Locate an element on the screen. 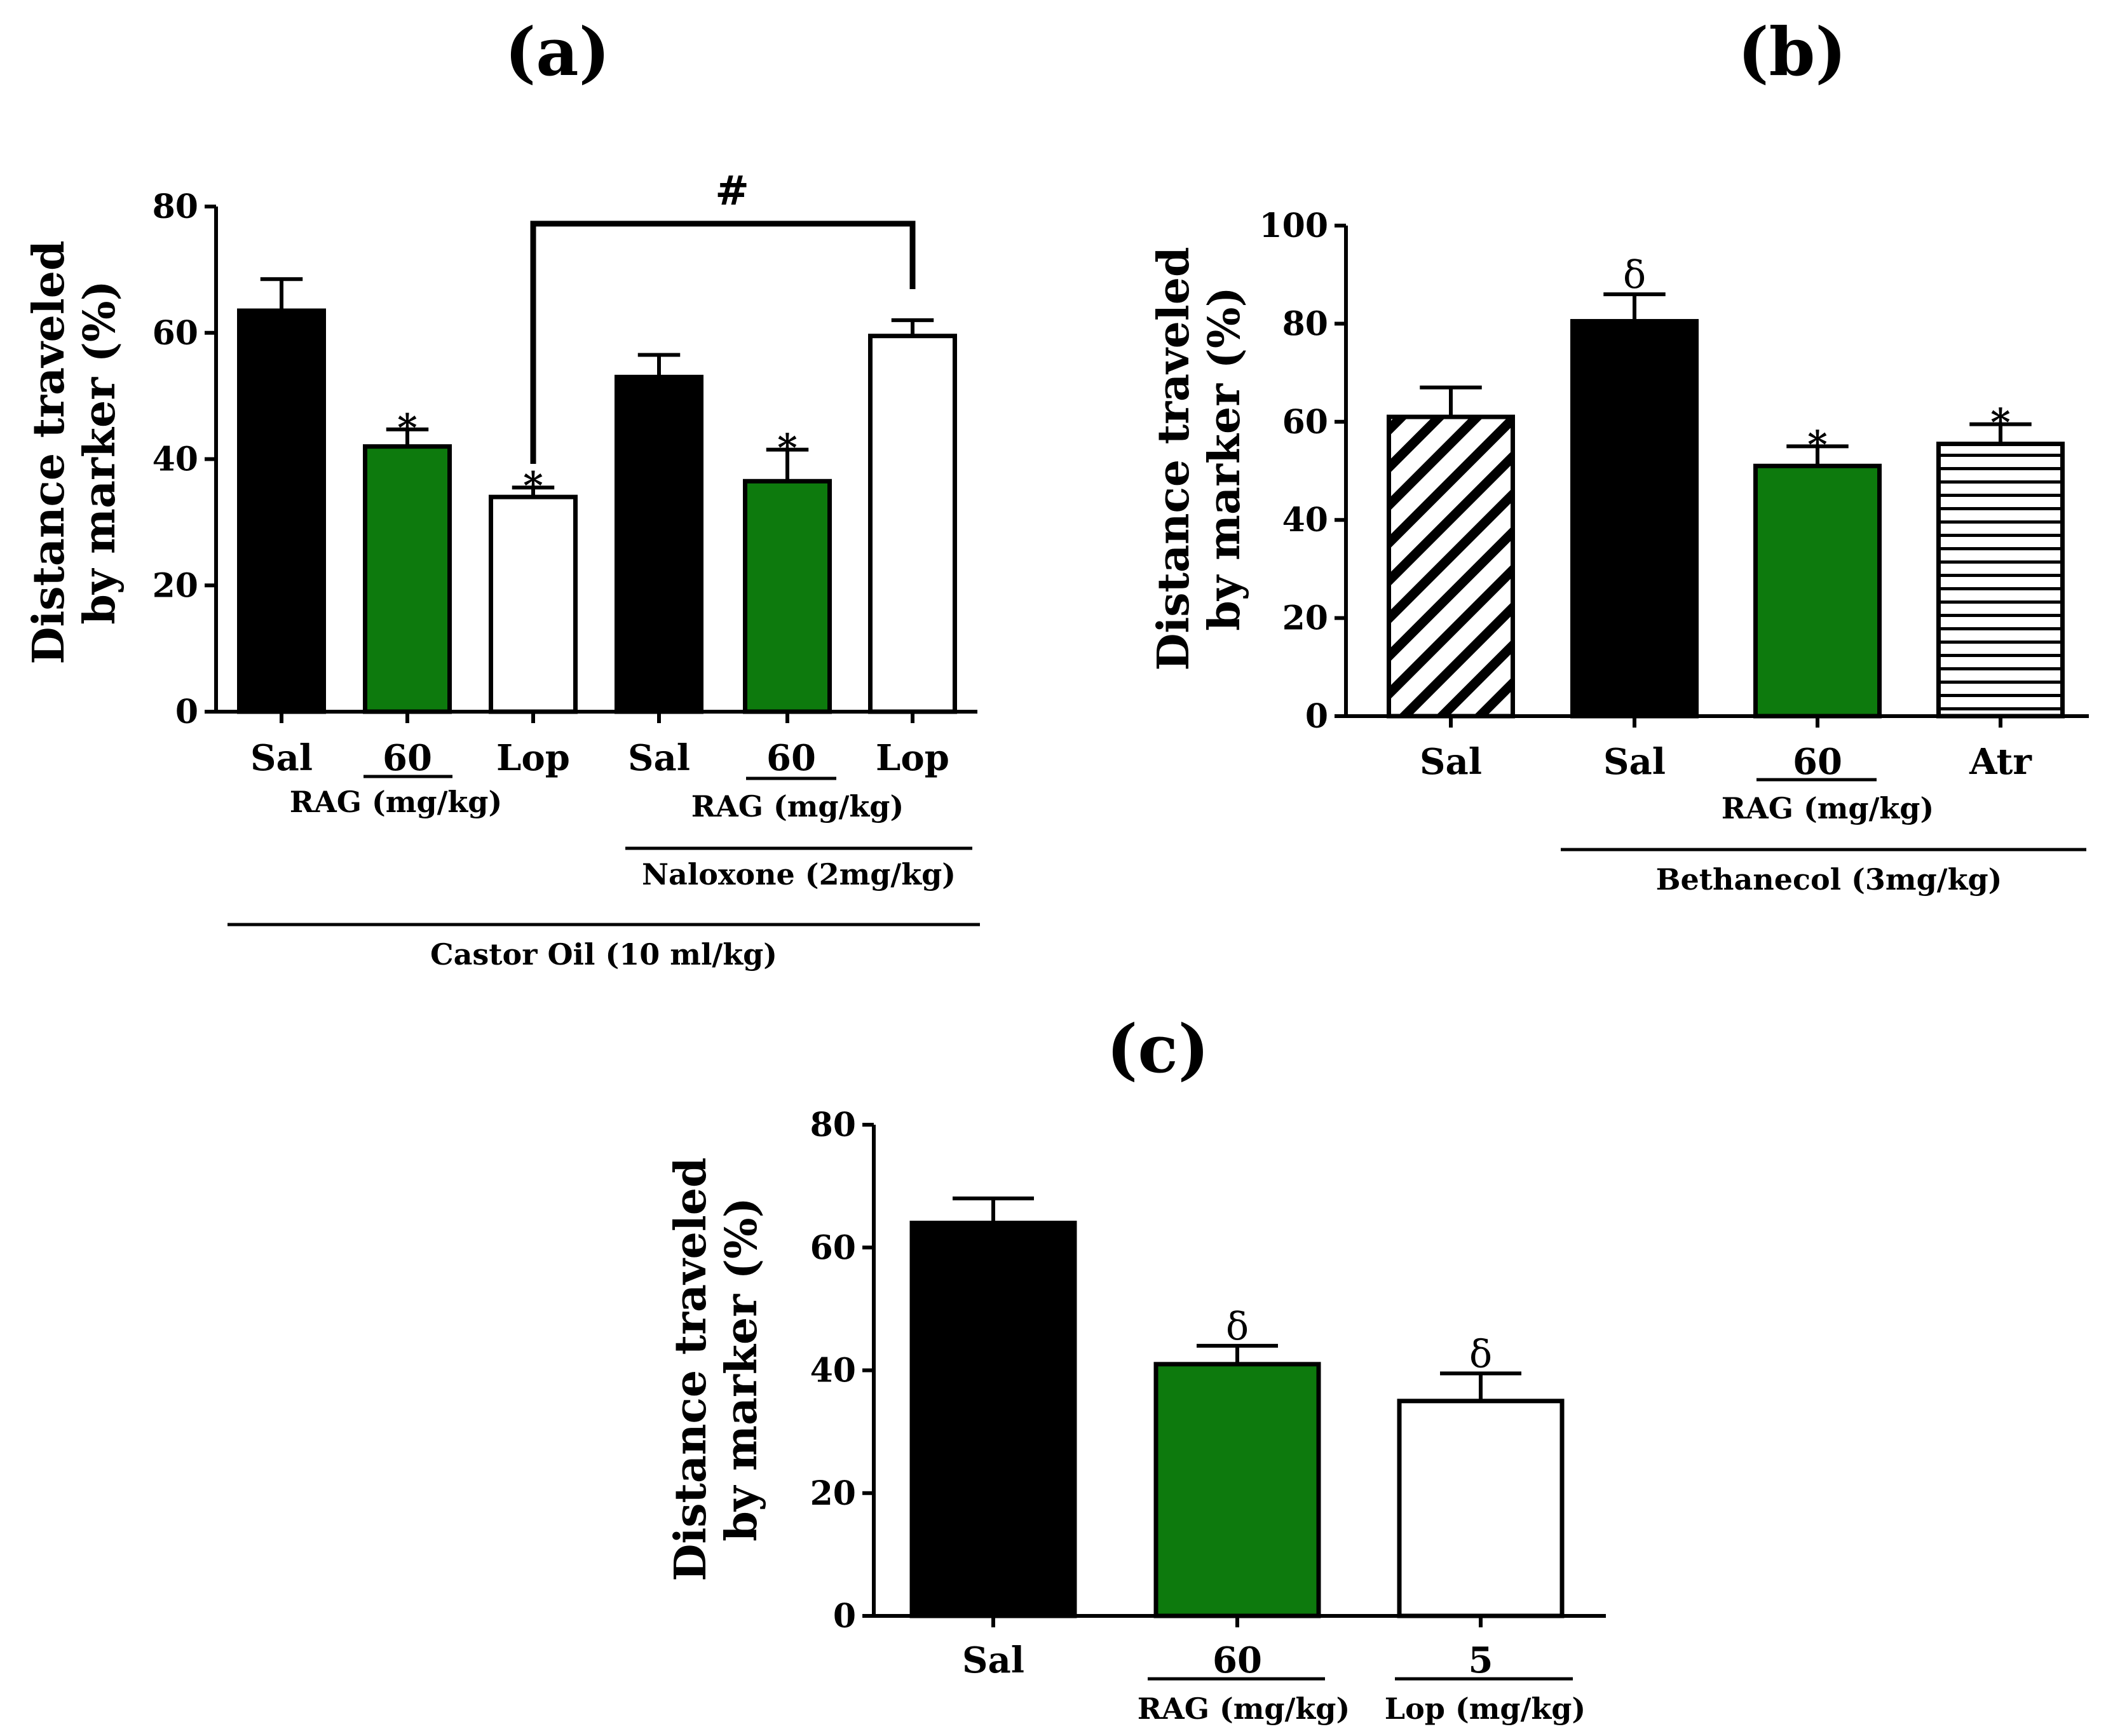  panel-b-group-label-bethanecol: Bethanecol (3mg/kg) is located at coordinates (1829, 879).